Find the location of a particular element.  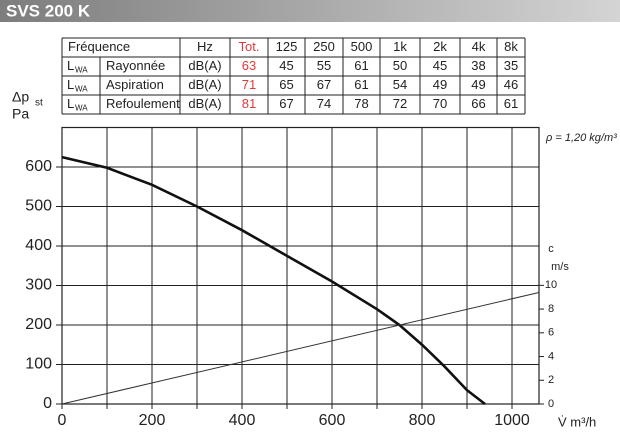

y2-tick-label: 0 is located at coordinates (551, 404).